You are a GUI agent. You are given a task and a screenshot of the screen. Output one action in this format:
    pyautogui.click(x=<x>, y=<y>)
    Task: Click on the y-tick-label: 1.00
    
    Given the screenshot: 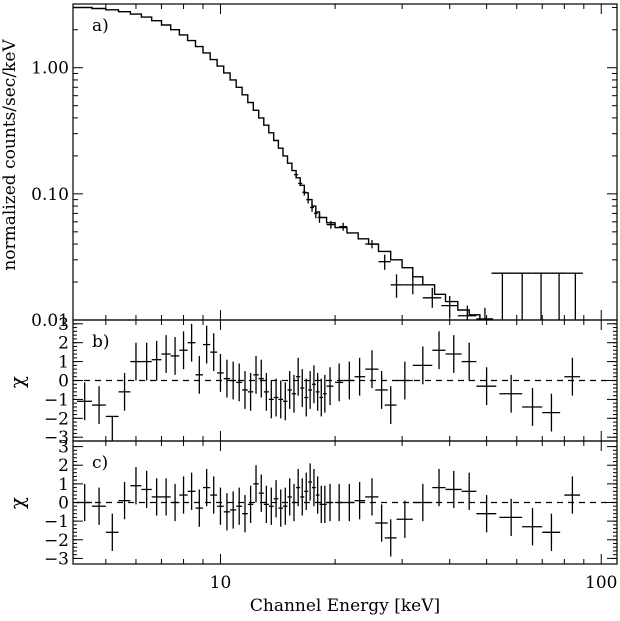 What is the action you would take?
    pyautogui.click(x=50, y=69)
    